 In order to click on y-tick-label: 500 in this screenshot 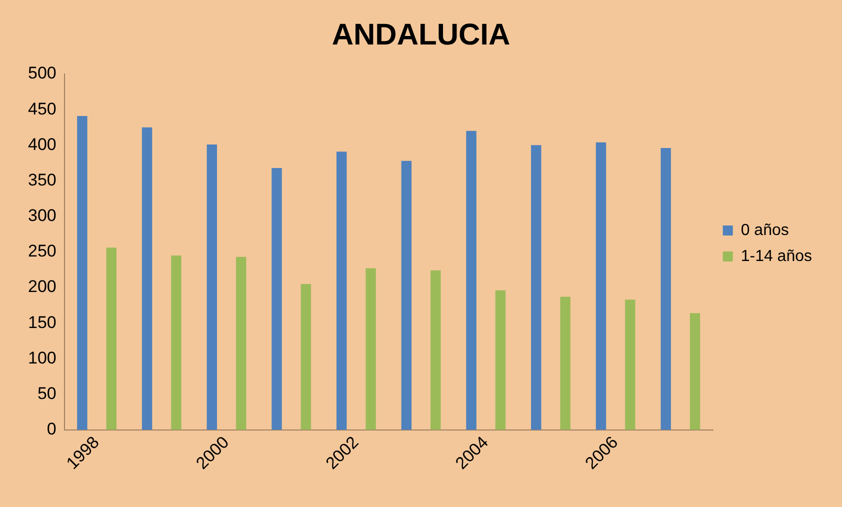, I will do `click(42, 73)`.